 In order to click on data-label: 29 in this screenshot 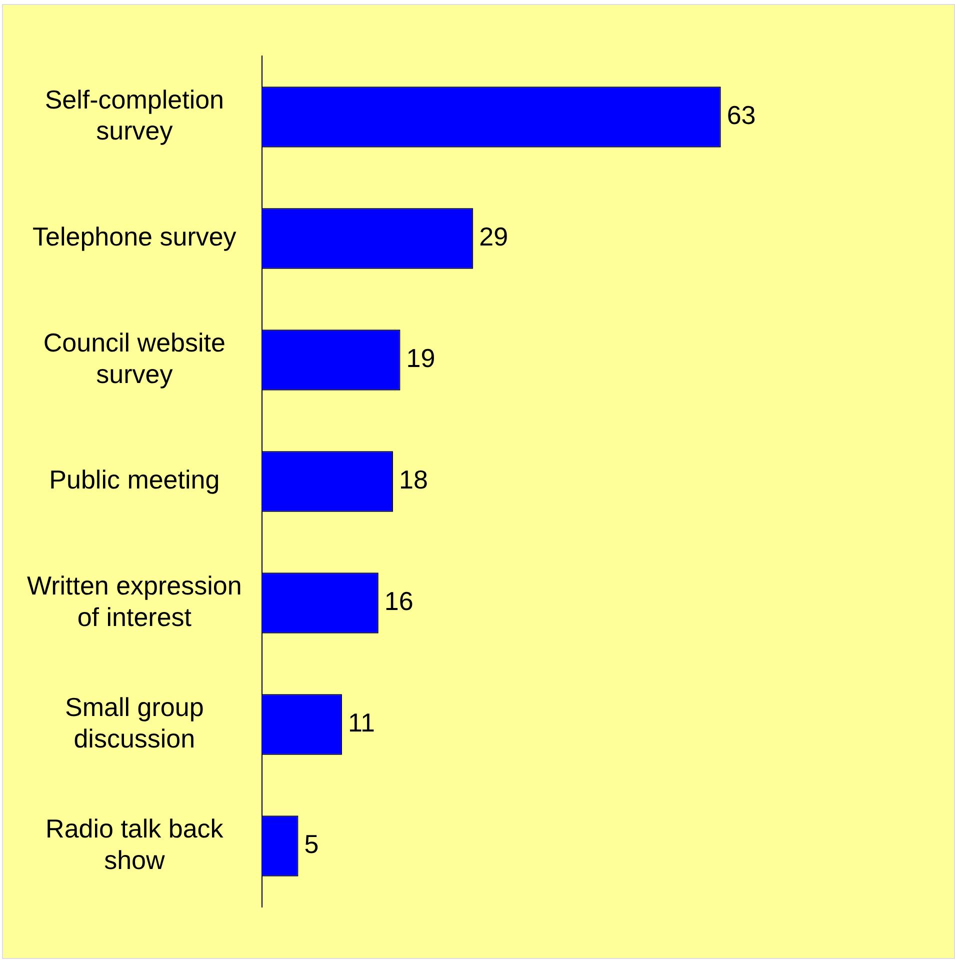, I will do `click(493, 237)`.